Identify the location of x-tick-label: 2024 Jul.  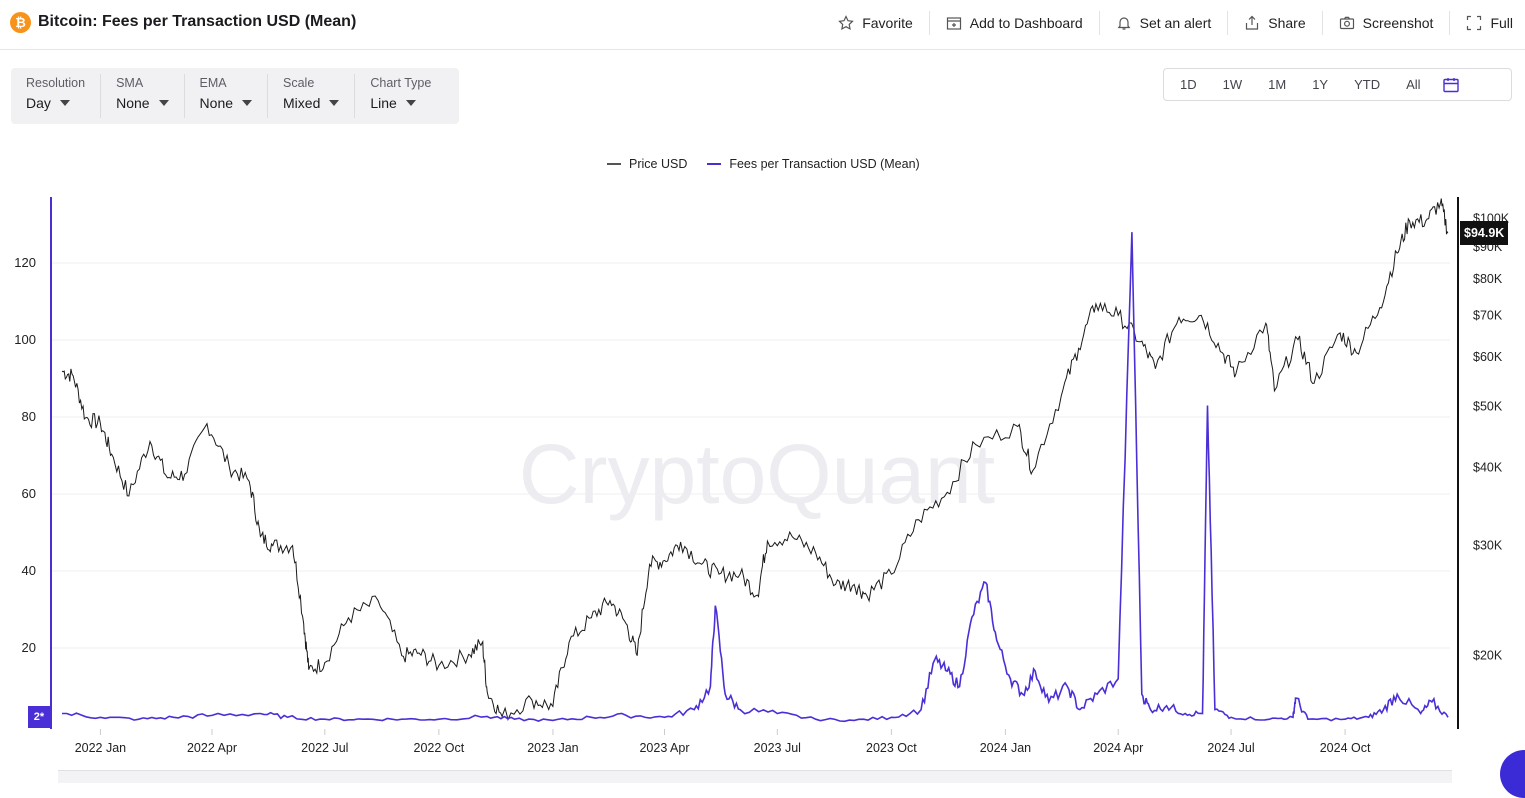
(1230, 748).